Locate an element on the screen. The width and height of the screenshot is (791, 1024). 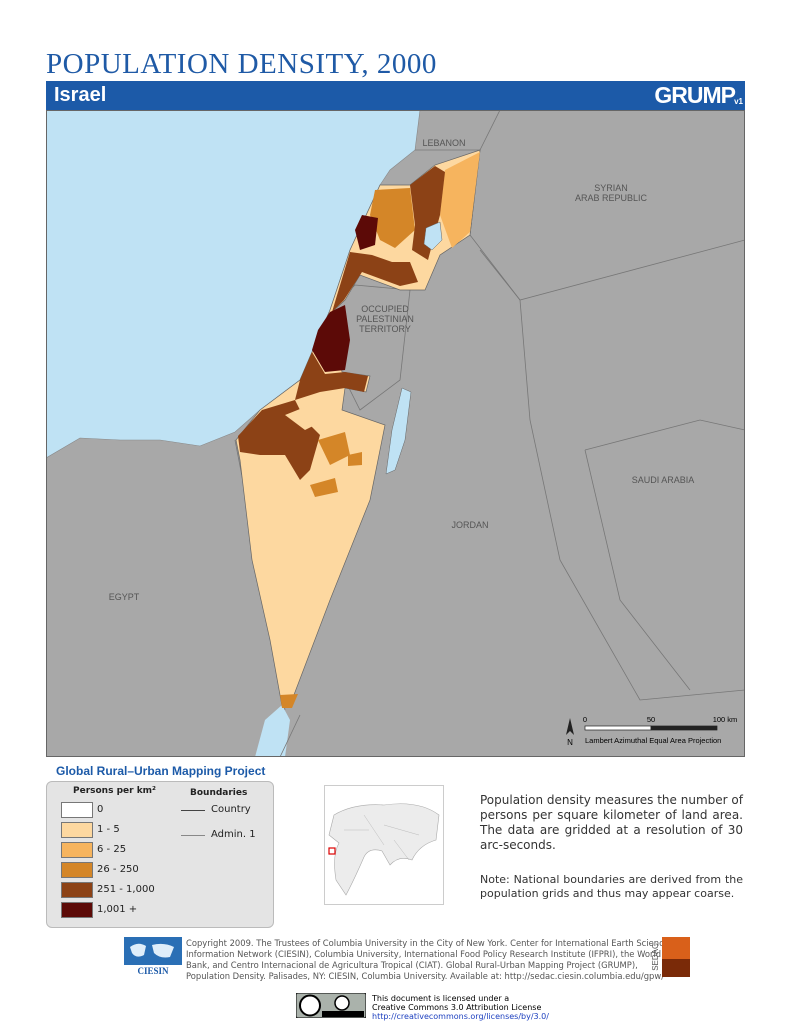
north-label: N is located at coordinates (570, 742).